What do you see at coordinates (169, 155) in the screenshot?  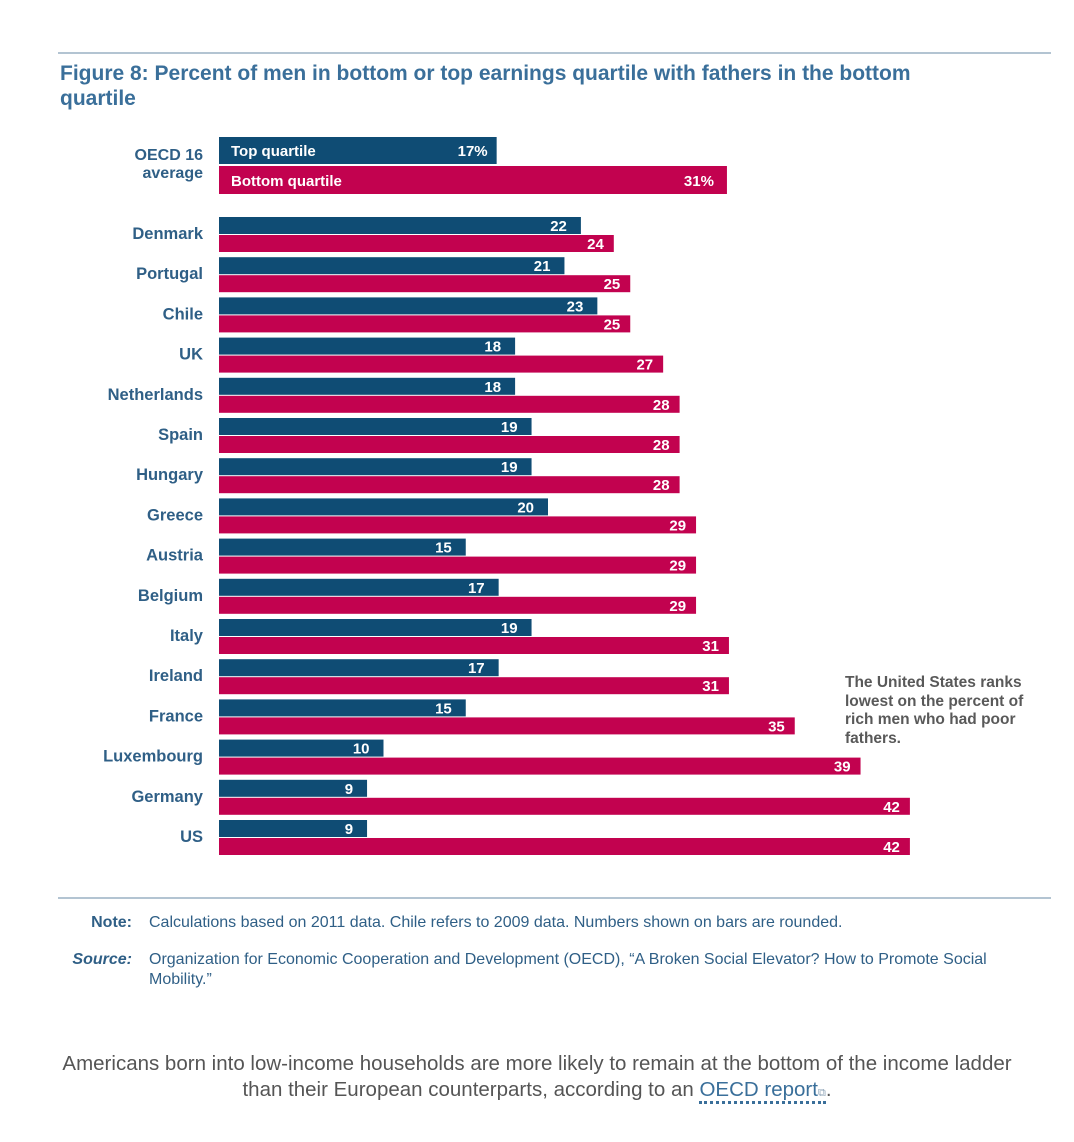 I see `average-label-line1: OECD 16` at bounding box center [169, 155].